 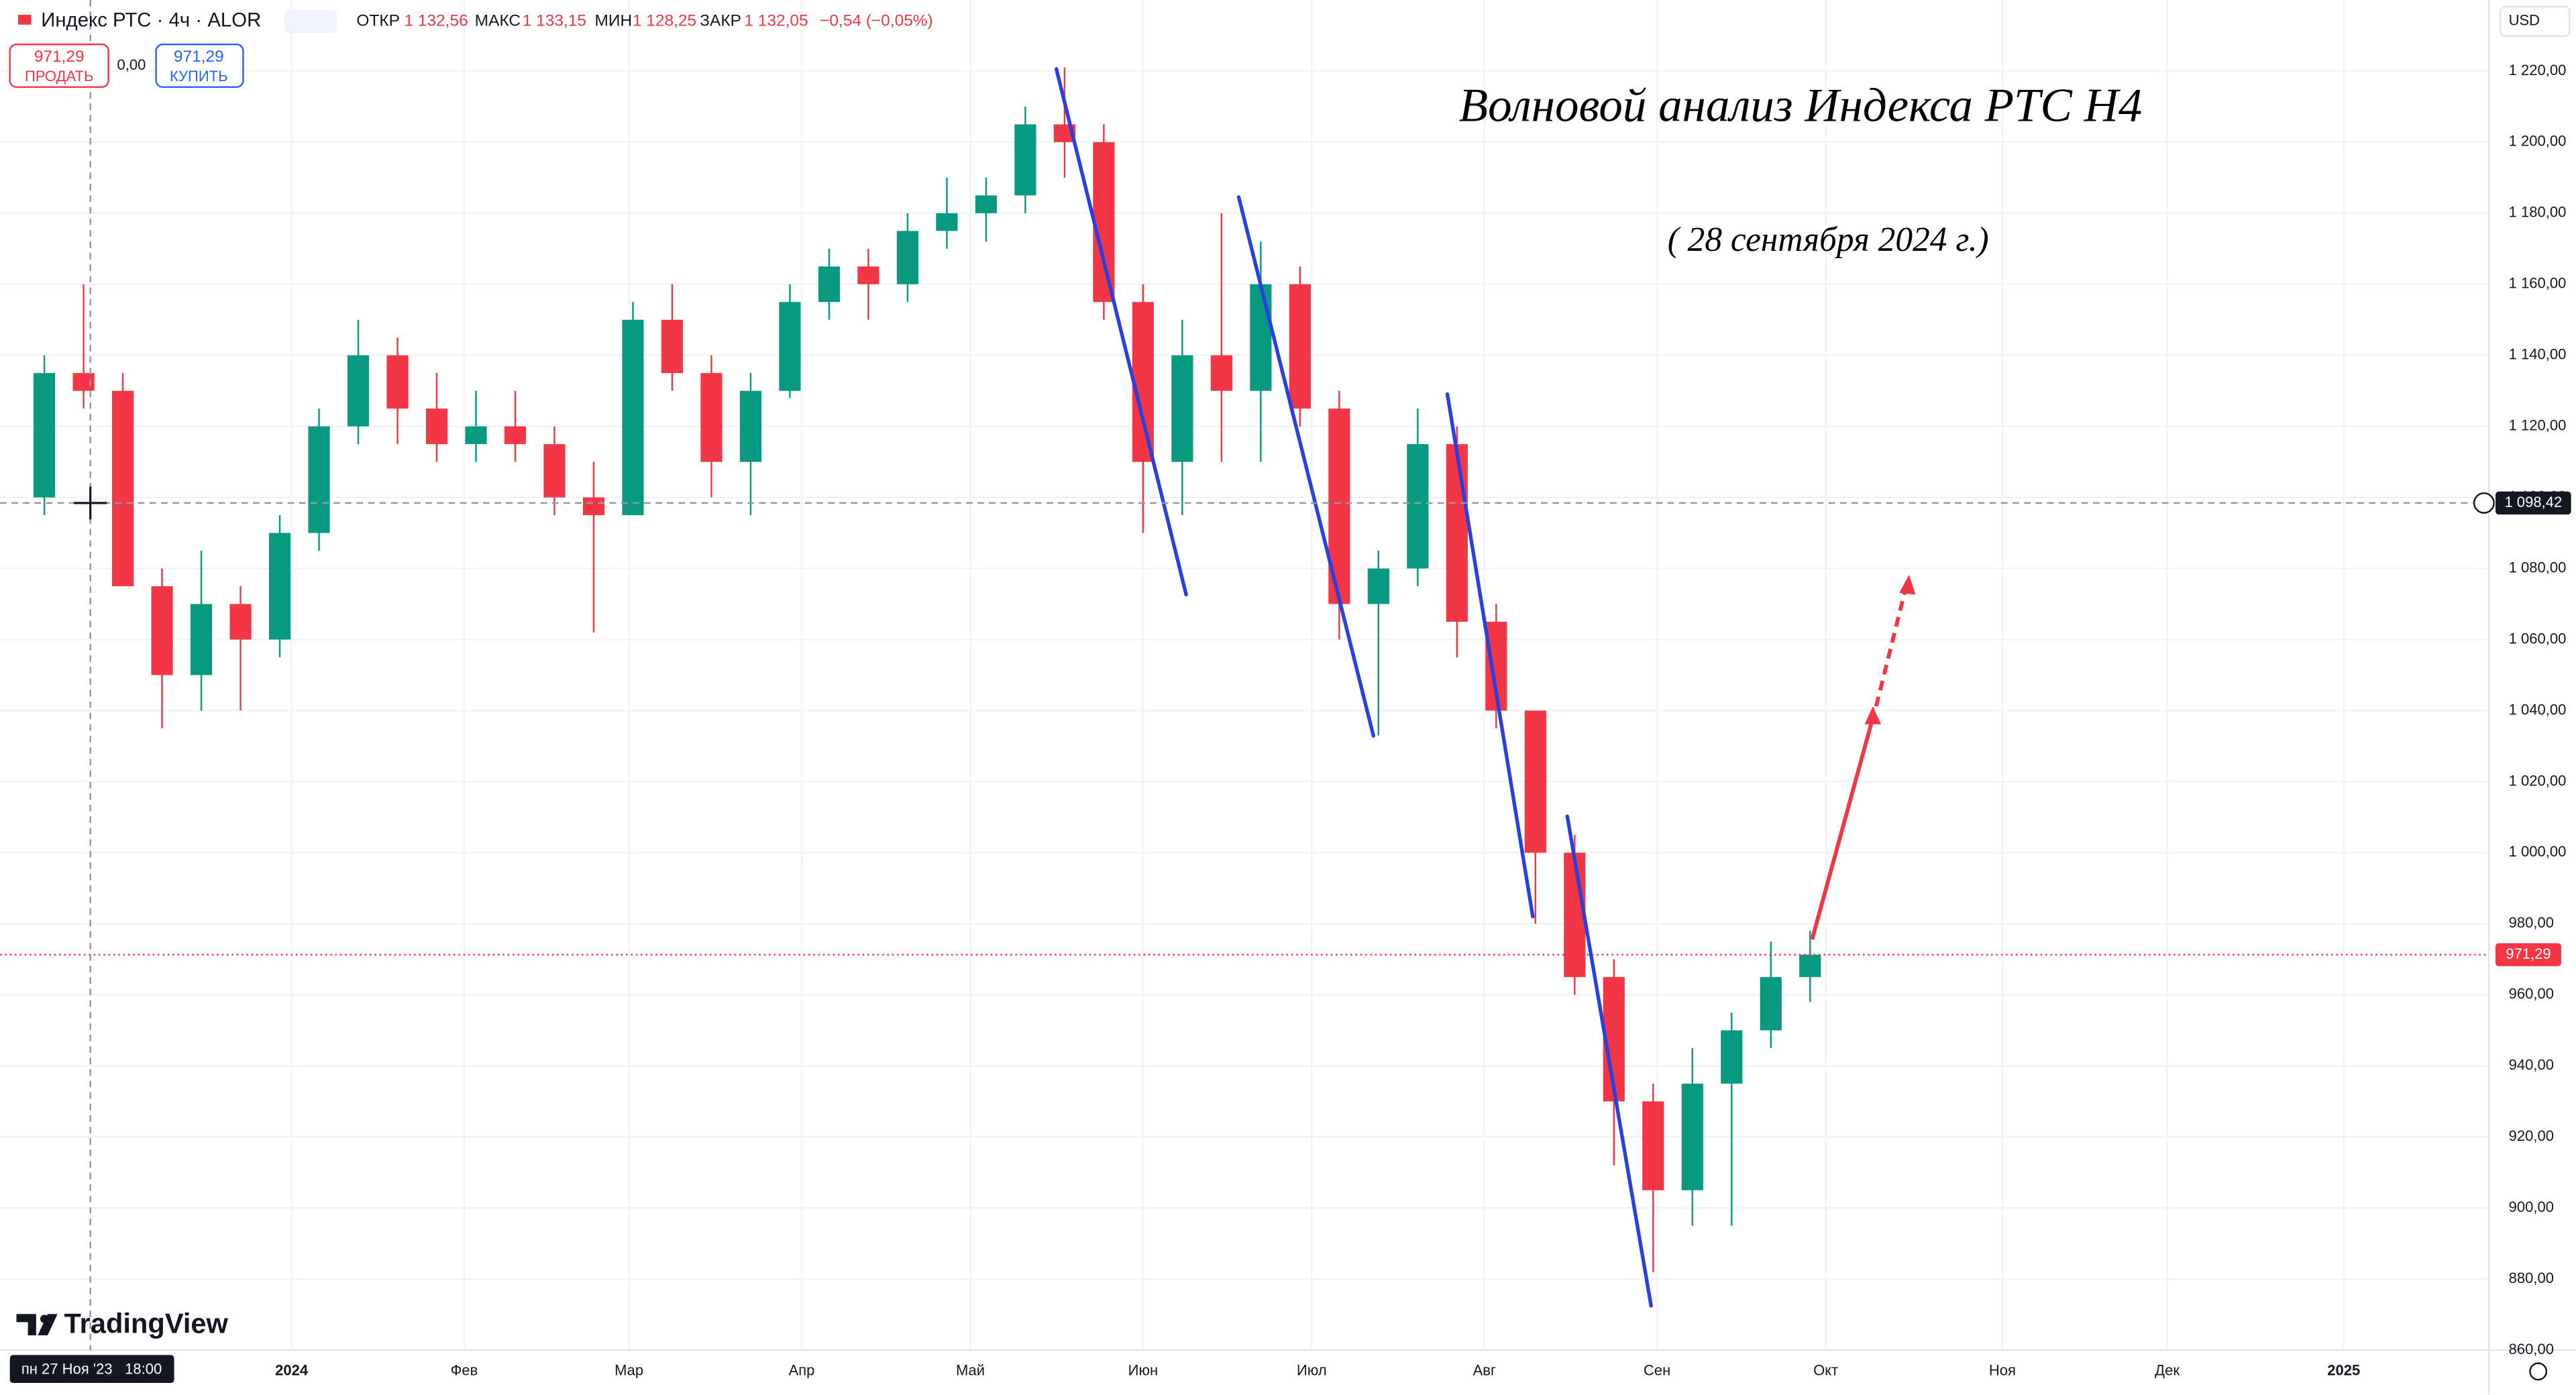 What do you see at coordinates (876, 20) in the screenshot?
I see `change: −0,54 (−0,05%)` at bounding box center [876, 20].